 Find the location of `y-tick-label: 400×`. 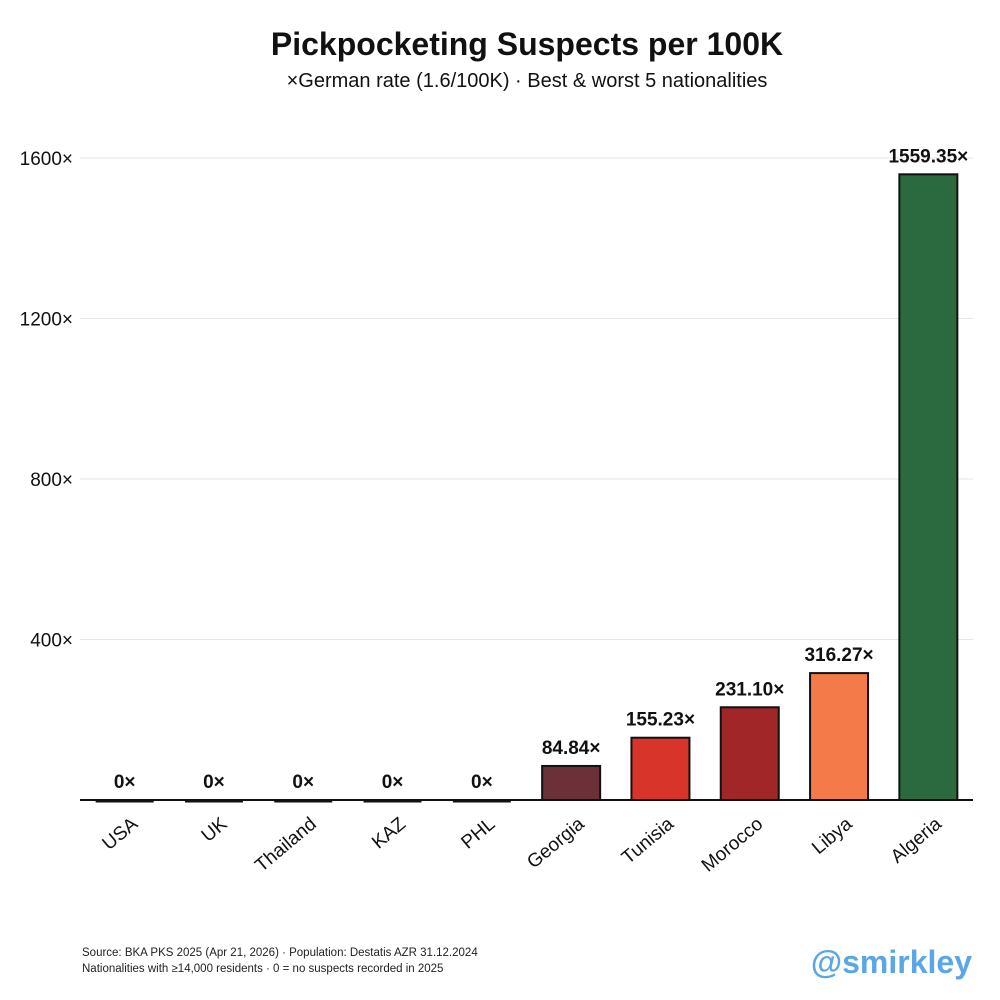

y-tick-label: 400× is located at coordinates (51, 641).